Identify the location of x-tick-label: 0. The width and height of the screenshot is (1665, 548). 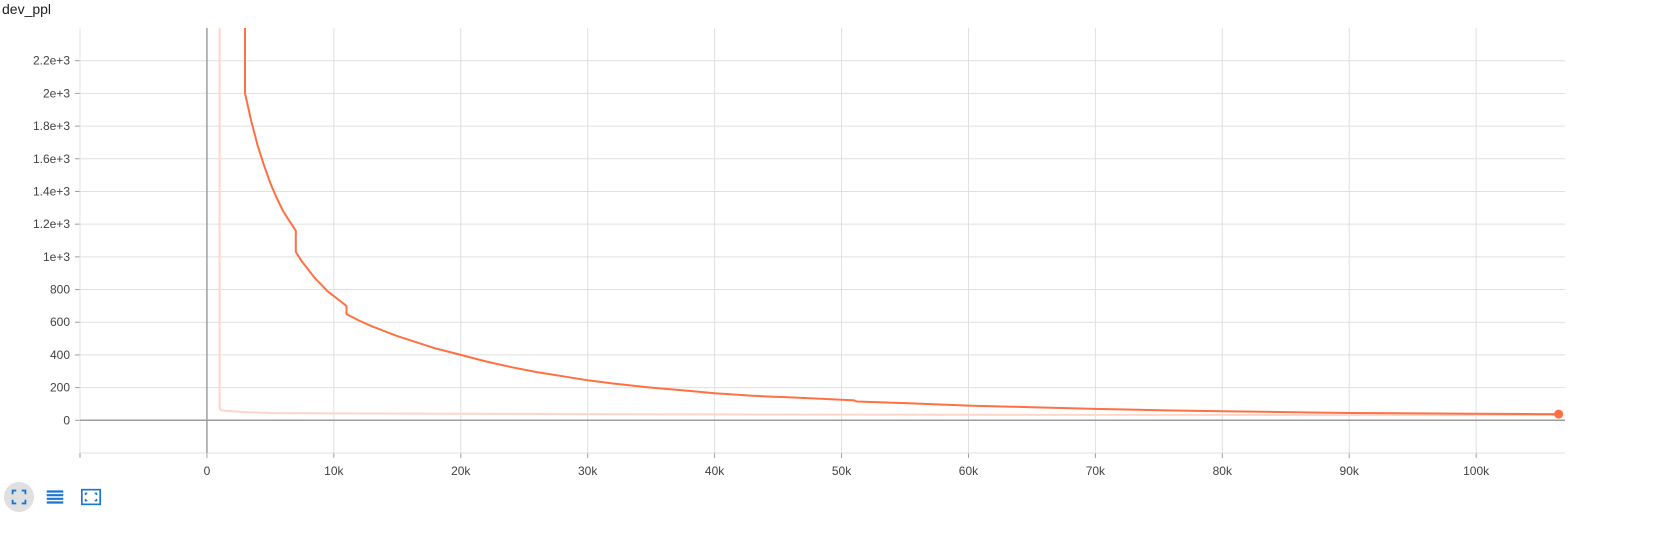
(207, 471).